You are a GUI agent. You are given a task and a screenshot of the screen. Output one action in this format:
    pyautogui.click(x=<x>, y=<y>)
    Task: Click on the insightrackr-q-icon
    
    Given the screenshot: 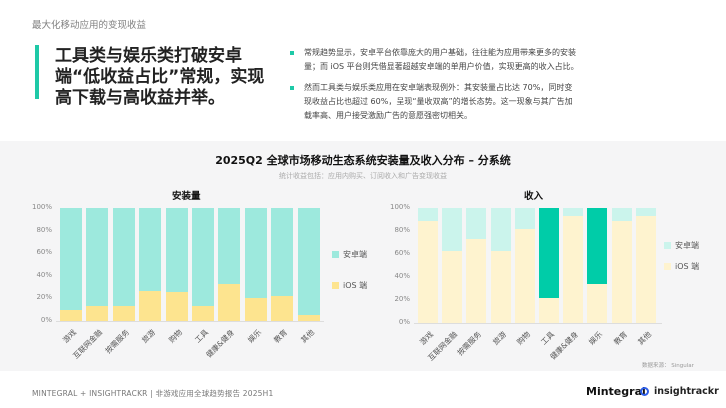 What is the action you would take?
    pyautogui.click(x=644, y=391)
    